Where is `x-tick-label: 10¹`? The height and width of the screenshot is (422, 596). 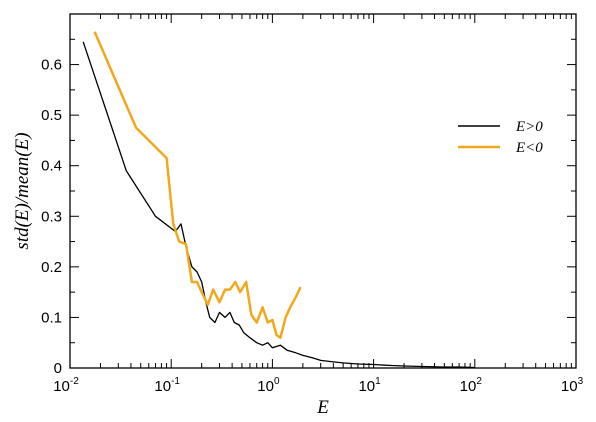
x-tick-label: 10¹ is located at coordinates (369, 385).